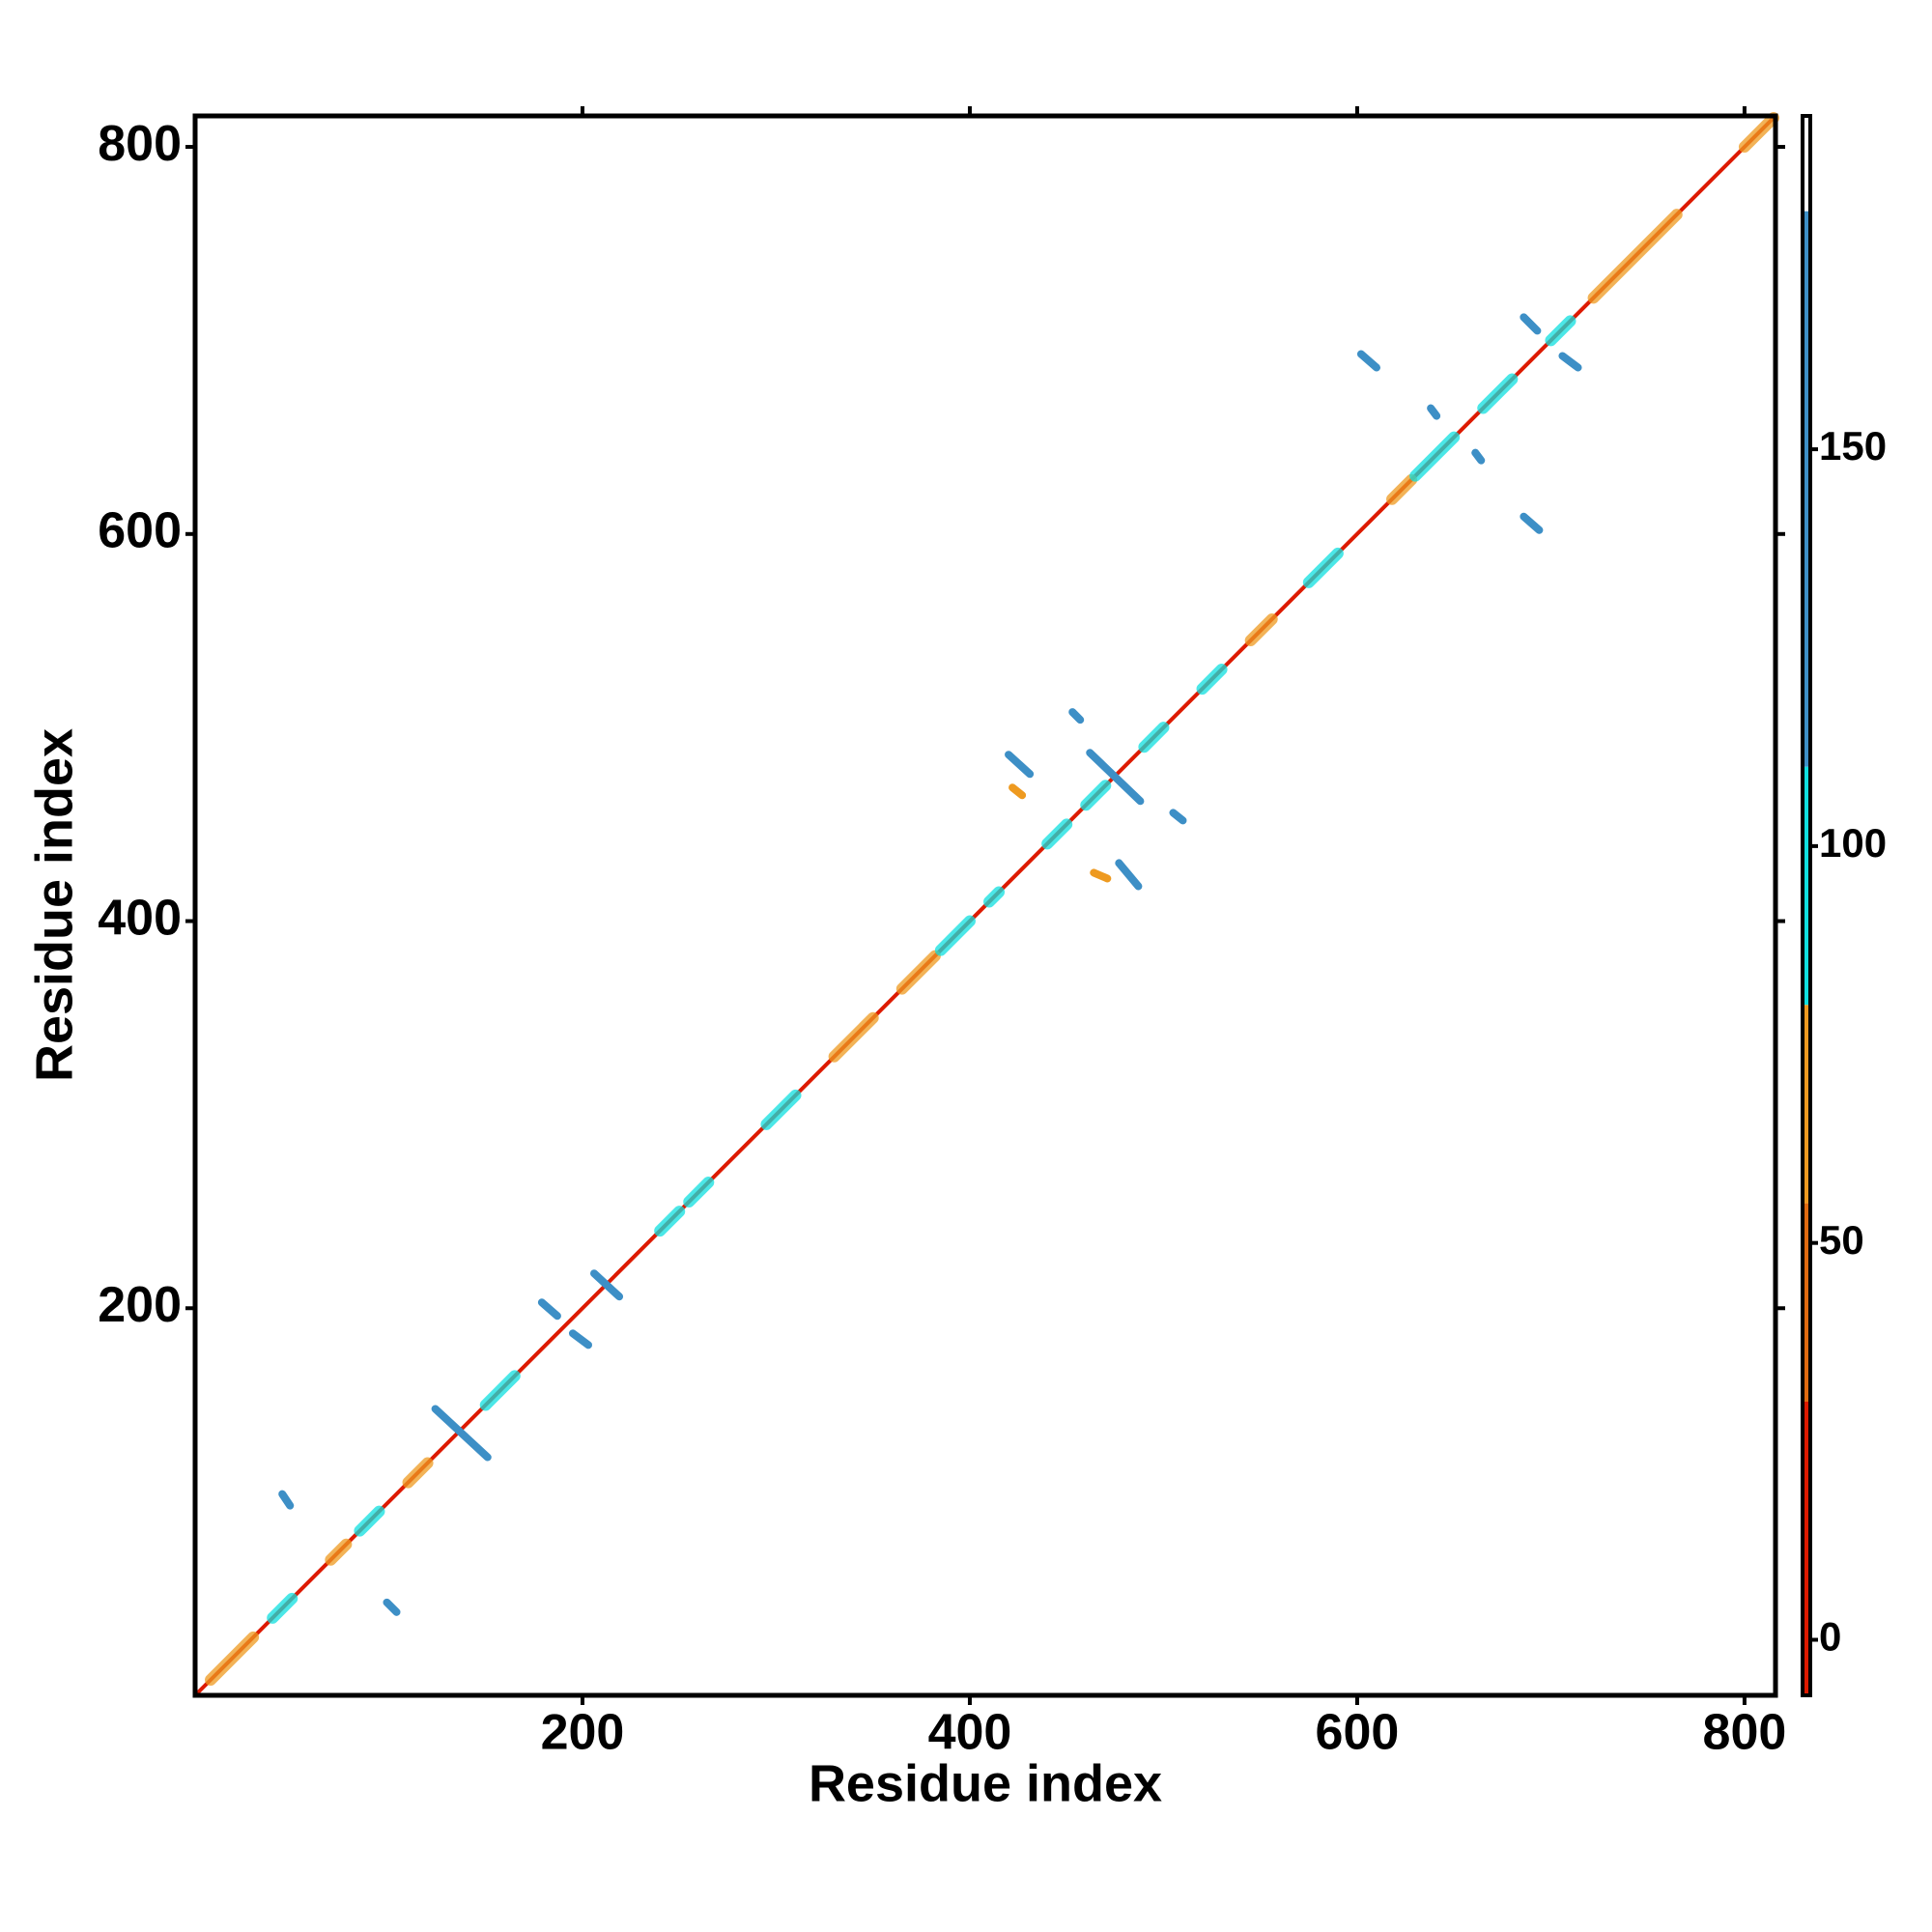  Describe the element at coordinates (1841, 1240) in the screenshot. I see `colorbar-tick-label: 50` at that location.